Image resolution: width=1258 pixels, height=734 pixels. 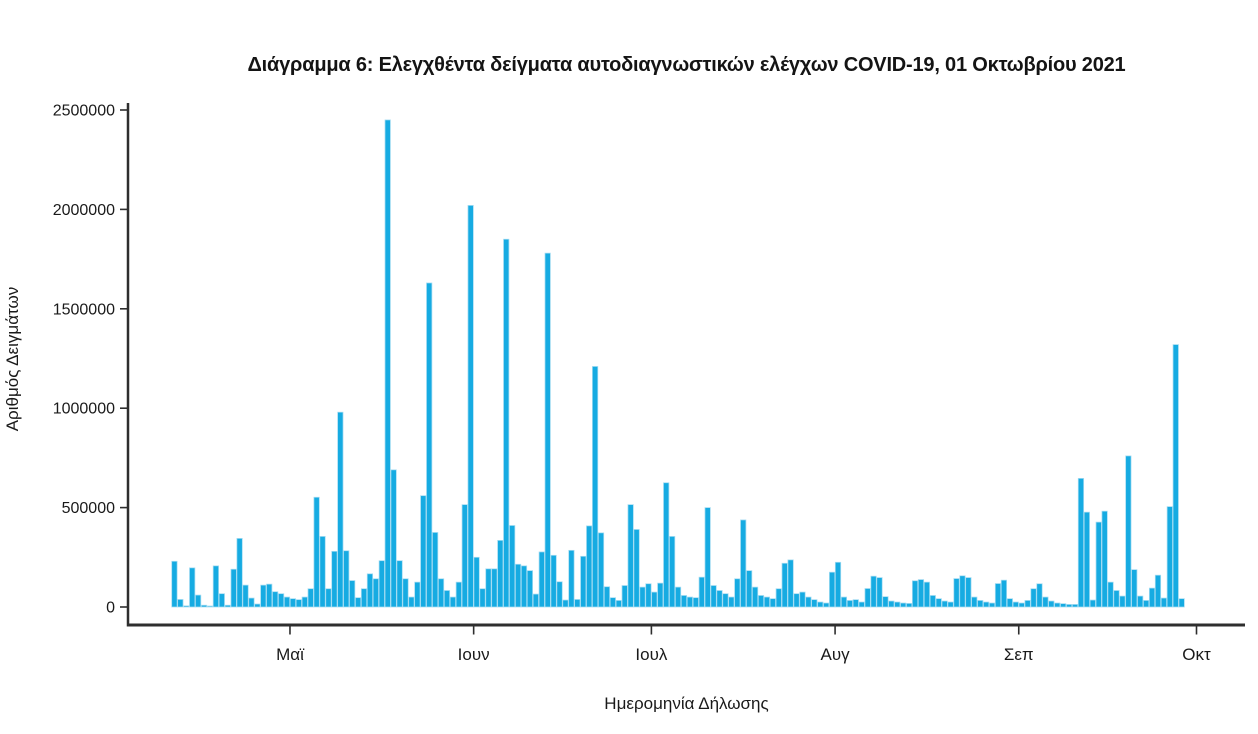 I want to click on x-tick-label: Ιουν, so click(x=474, y=654).